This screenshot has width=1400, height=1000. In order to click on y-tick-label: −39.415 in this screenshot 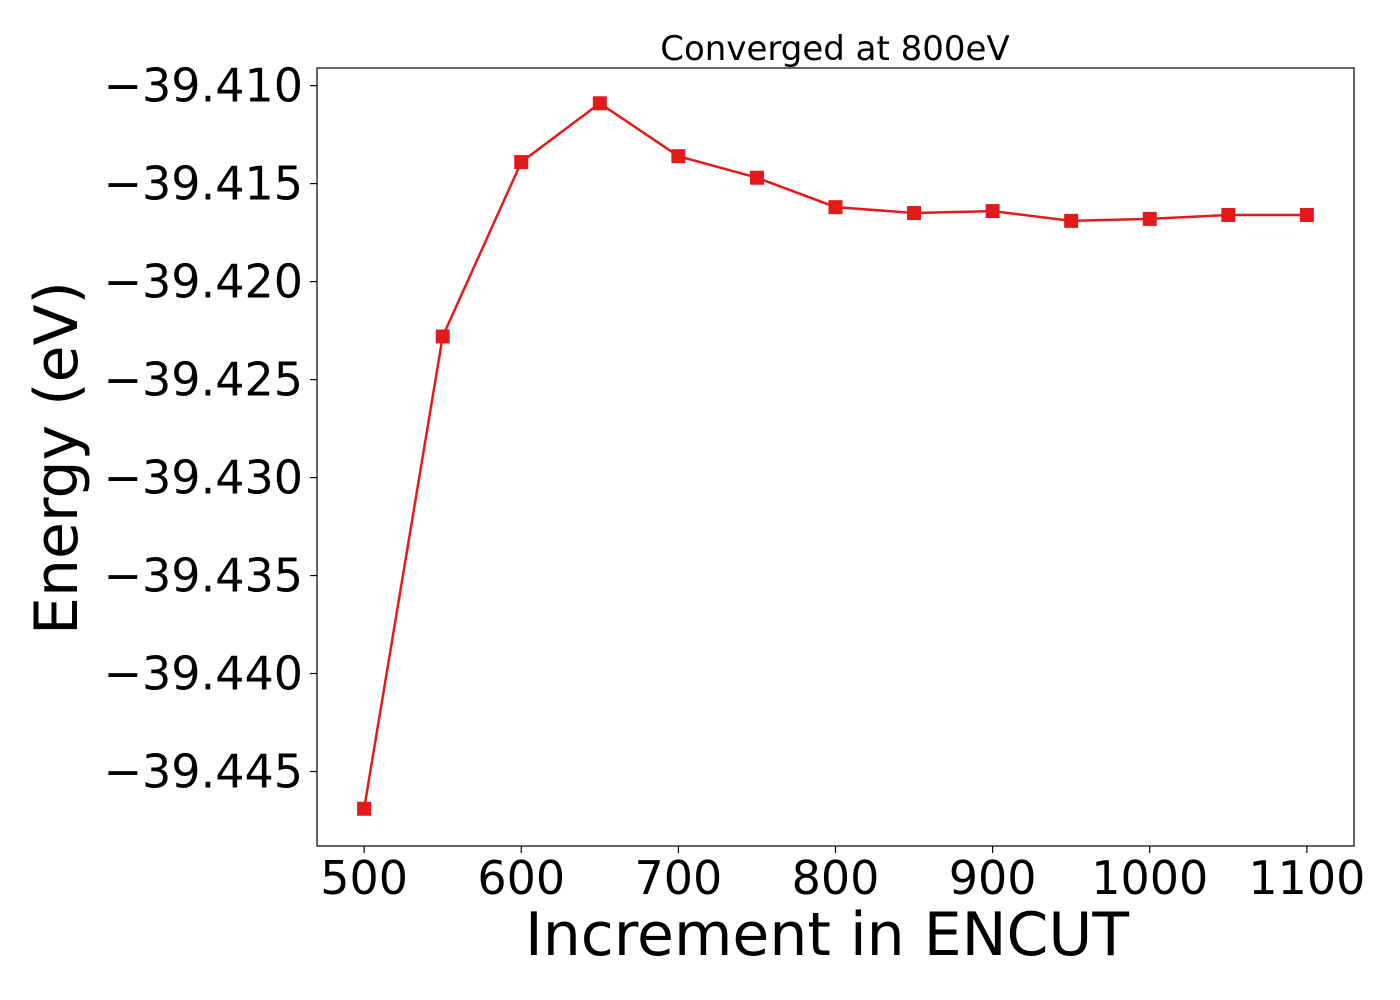, I will do `click(204, 184)`.